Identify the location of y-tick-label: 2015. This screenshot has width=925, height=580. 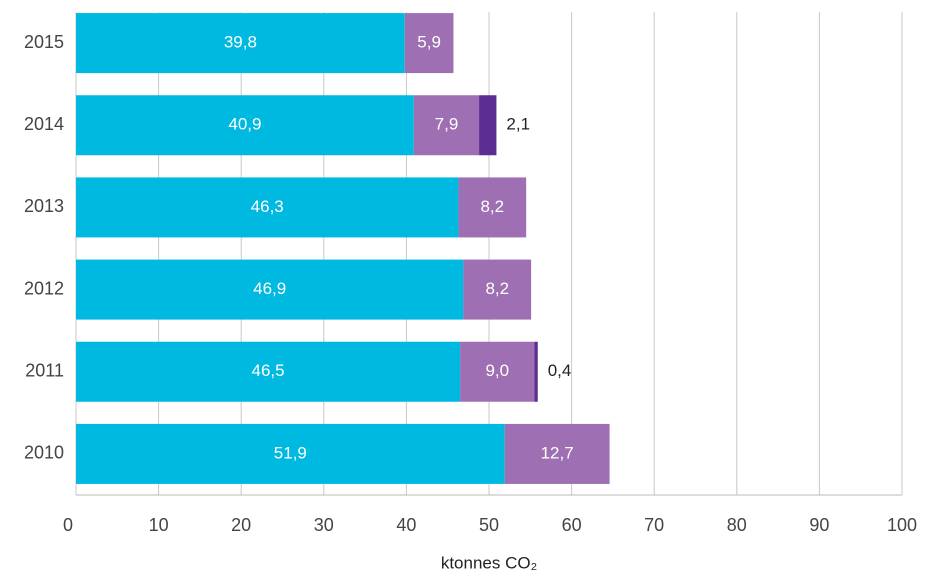
(44, 42).